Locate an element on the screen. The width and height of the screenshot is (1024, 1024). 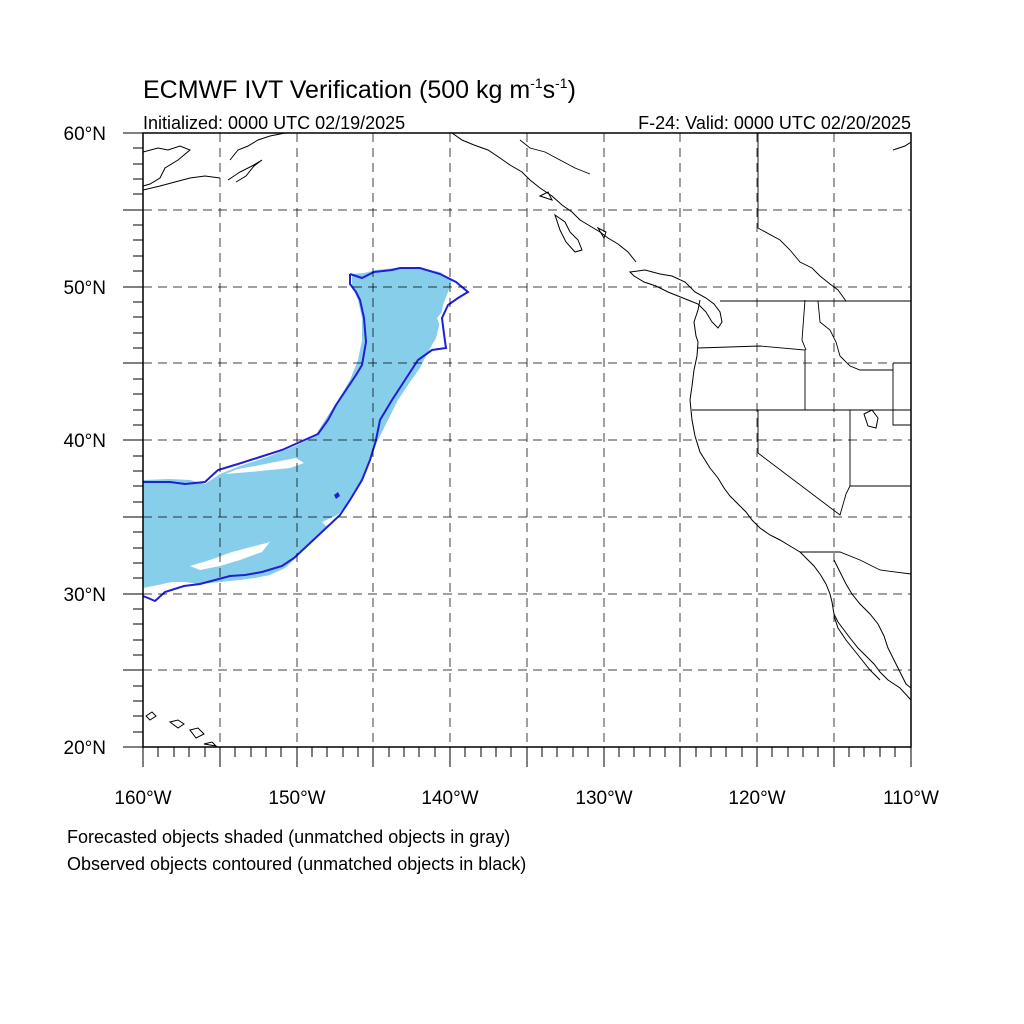
valid-label: F-24: Valid: 0000 UTC 02/20/2025 is located at coordinates (774, 123).